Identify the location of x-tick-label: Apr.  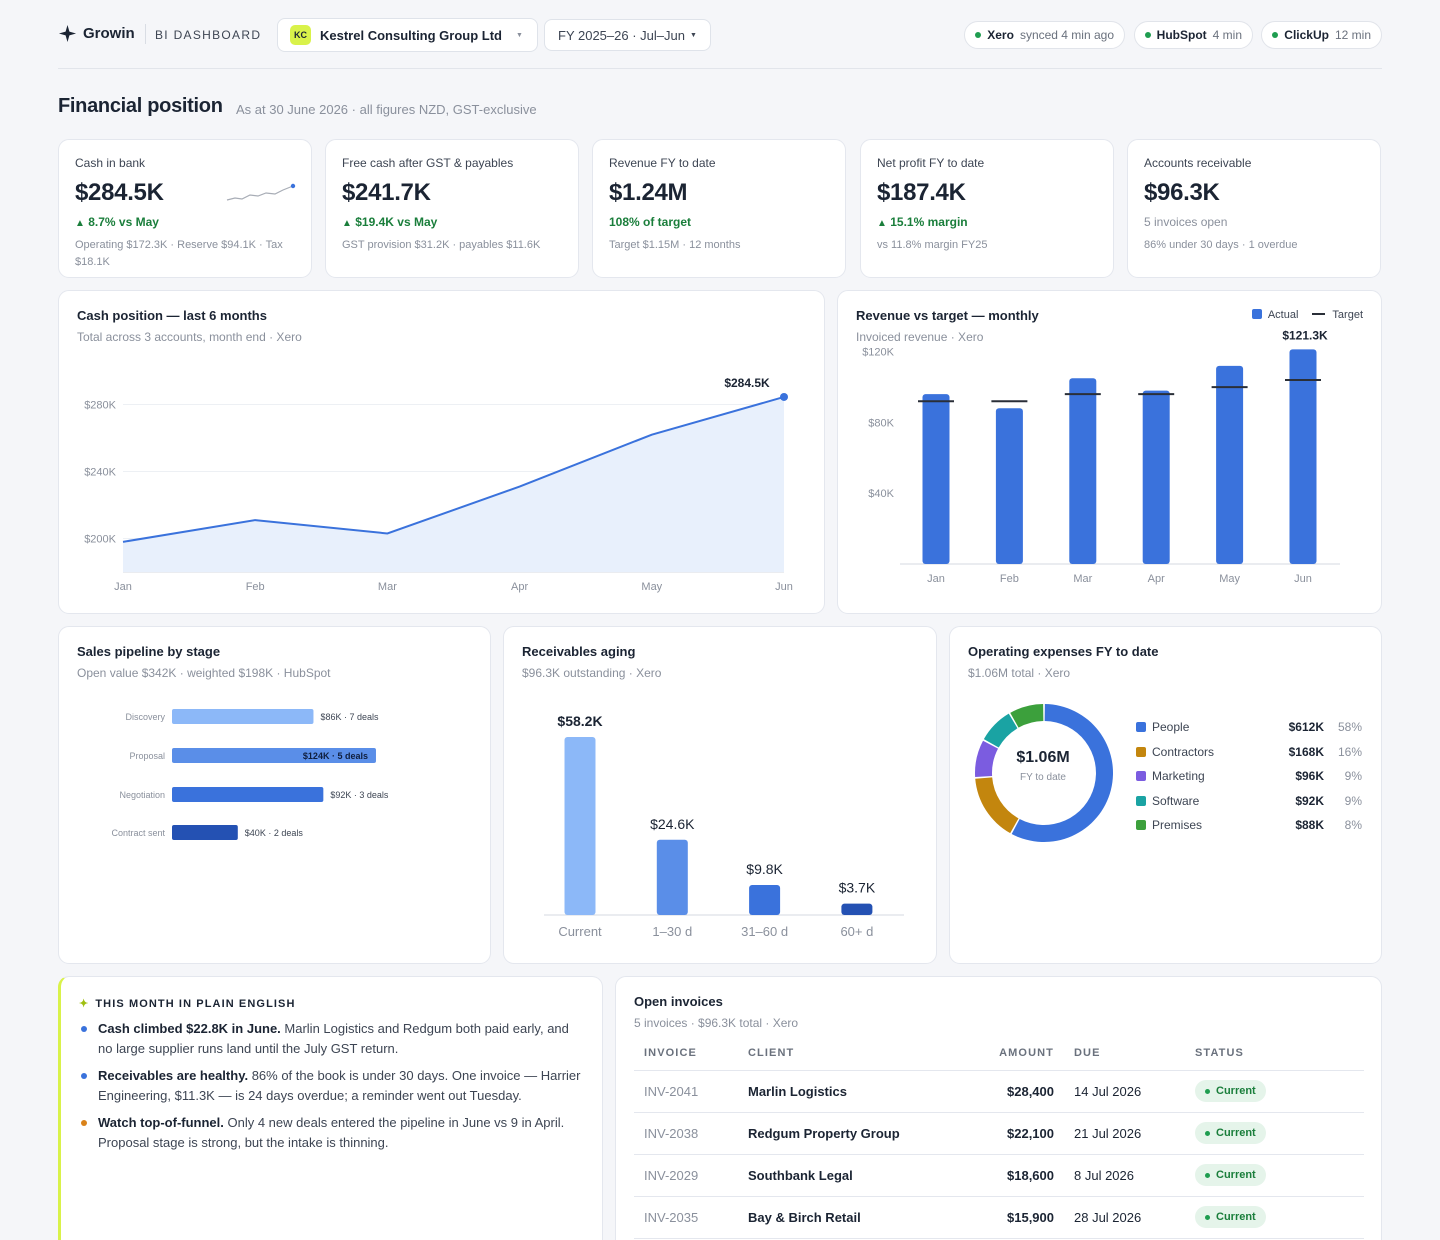
(1156, 579).